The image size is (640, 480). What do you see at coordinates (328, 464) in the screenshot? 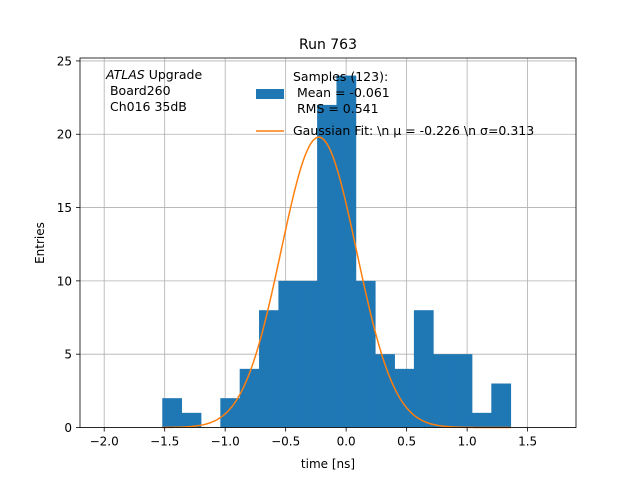
I see `x-axis-label: time [ns]` at bounding box center [328, 464].